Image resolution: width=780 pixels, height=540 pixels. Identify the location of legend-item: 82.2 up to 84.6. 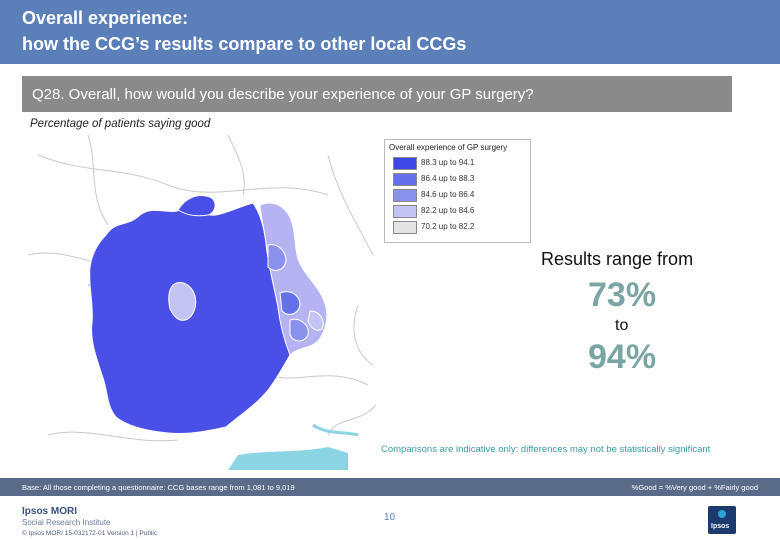
(460, 211).